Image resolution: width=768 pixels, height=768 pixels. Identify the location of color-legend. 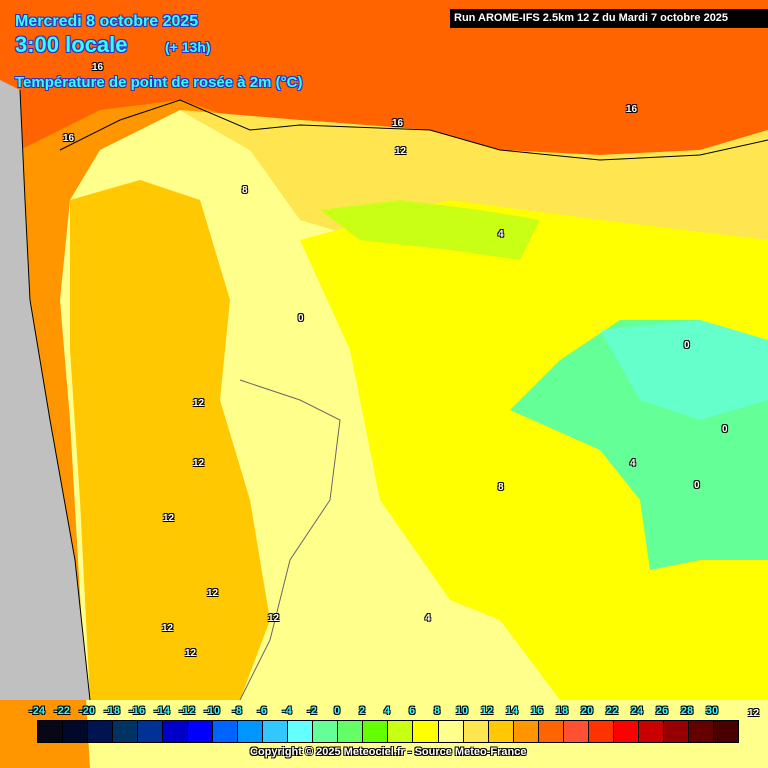
(388, 731).